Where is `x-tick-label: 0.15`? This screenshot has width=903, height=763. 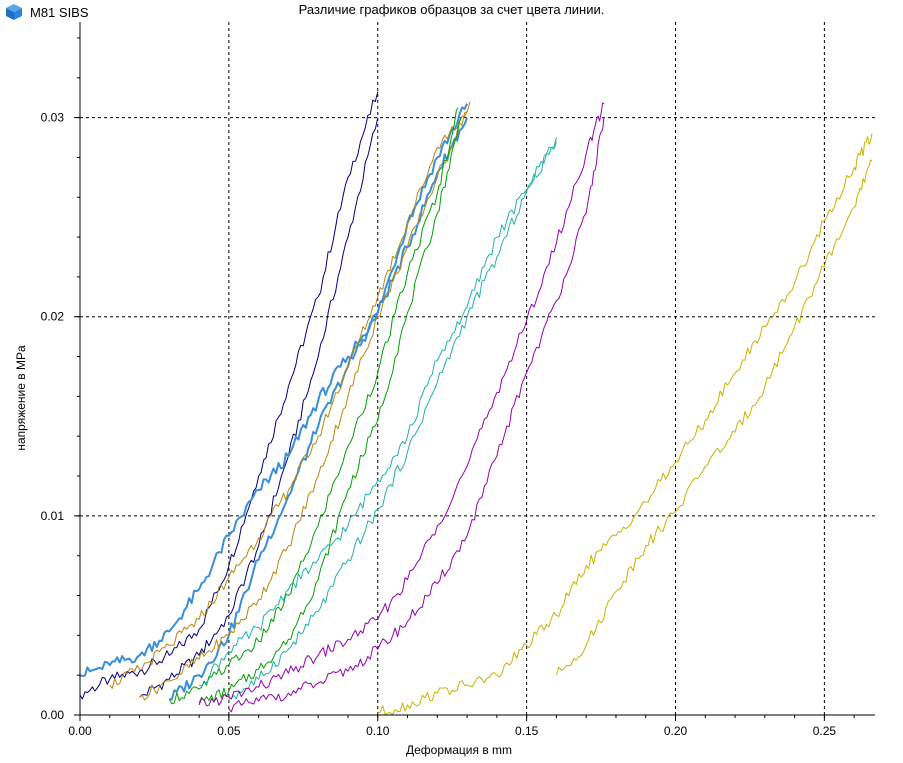 x-tick-label: 0.15 is located at coordinates (527, 731).